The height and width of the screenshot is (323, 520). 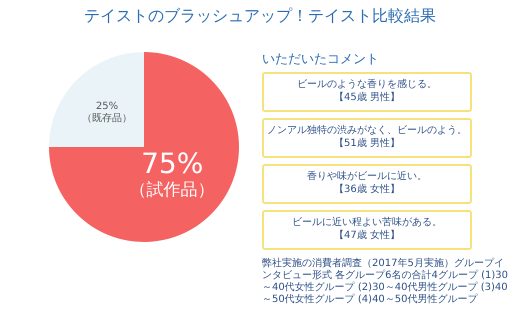 What do you see at coordinates (367, 84) in the screenshot?
I see `annotation: ビールのような香りを感じる。` at bounding box center [367, 84].